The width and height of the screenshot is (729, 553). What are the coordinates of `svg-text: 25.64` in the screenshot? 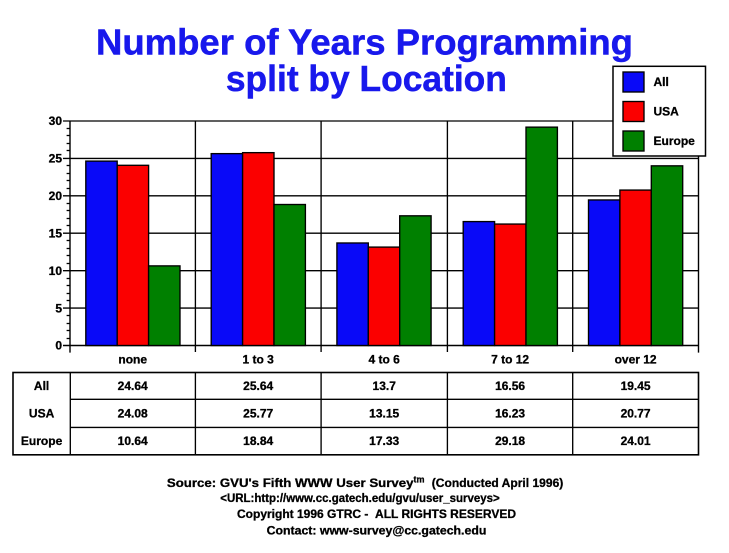 It's located at (258, 386).